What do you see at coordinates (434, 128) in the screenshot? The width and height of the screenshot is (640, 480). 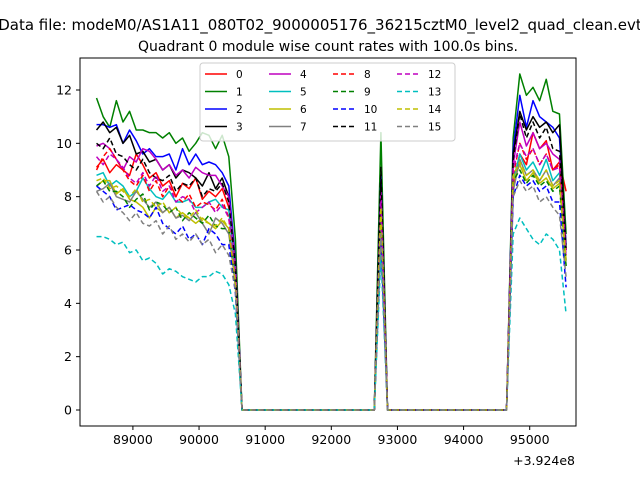 I see `legend-label: 15` at bounding box center [434, 128].